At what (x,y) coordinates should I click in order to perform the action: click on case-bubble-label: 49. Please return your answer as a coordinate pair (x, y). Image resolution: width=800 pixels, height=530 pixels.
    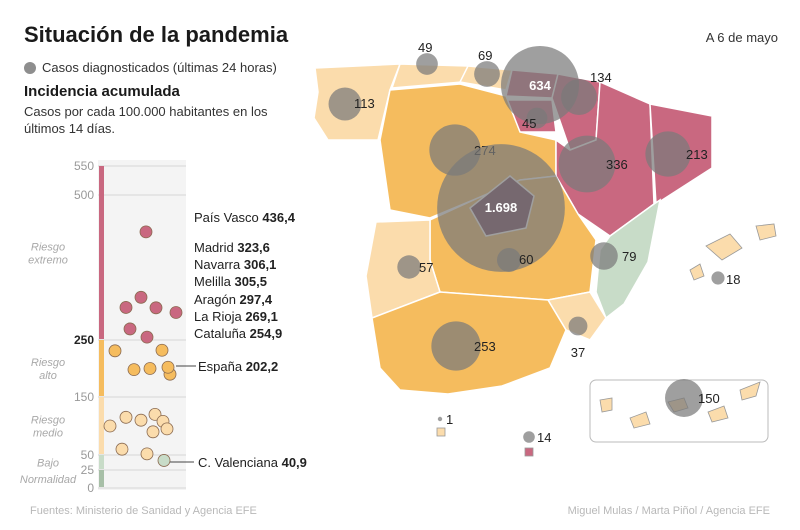
    Looking at the image, I should click on (425, 47).